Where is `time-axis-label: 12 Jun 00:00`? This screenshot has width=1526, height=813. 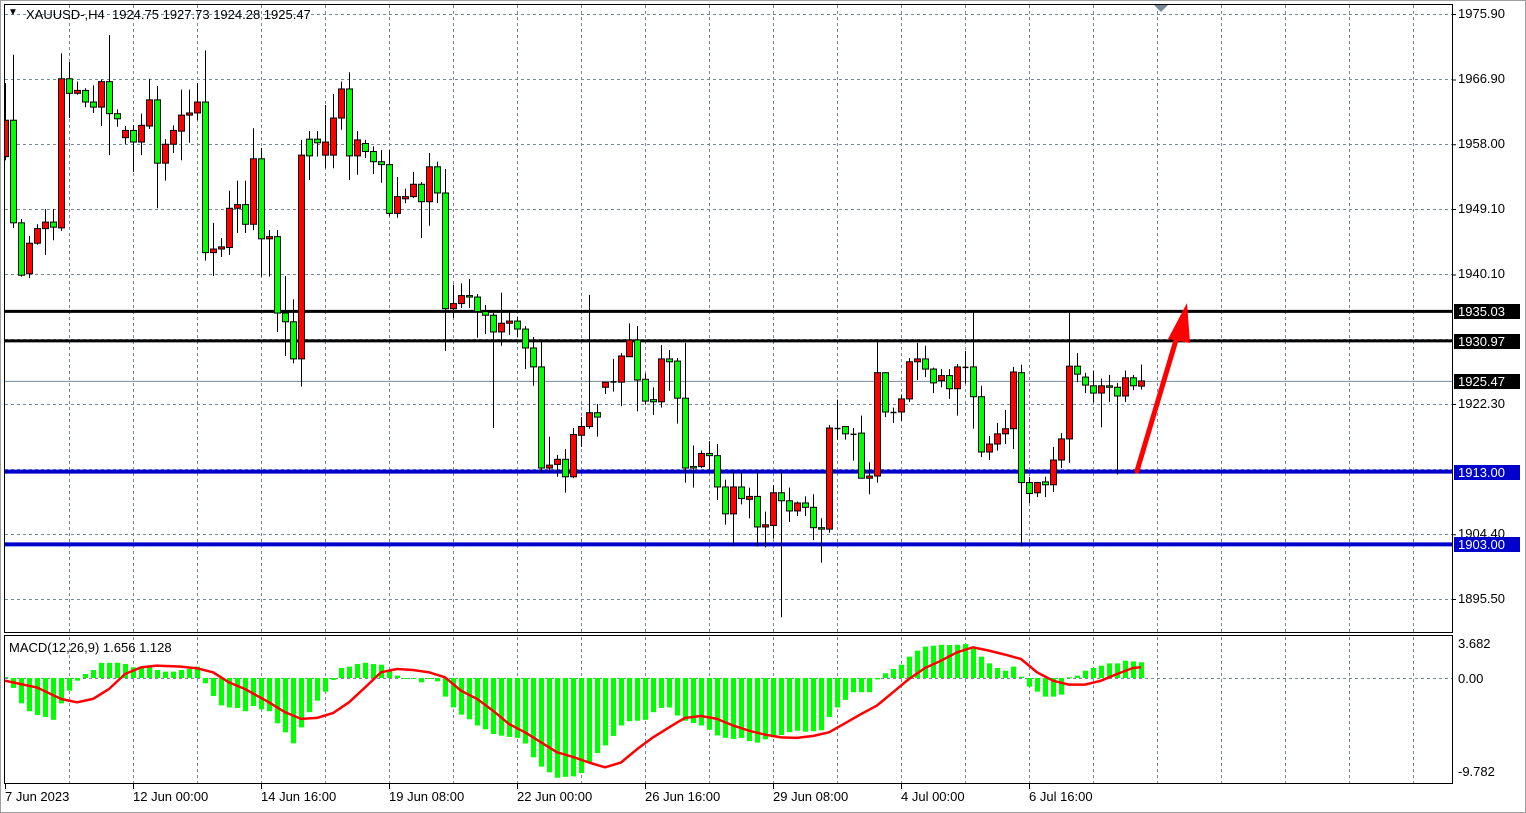
time-axis-label: 12 Jun 00:00 is located at coordinates (171, 796).